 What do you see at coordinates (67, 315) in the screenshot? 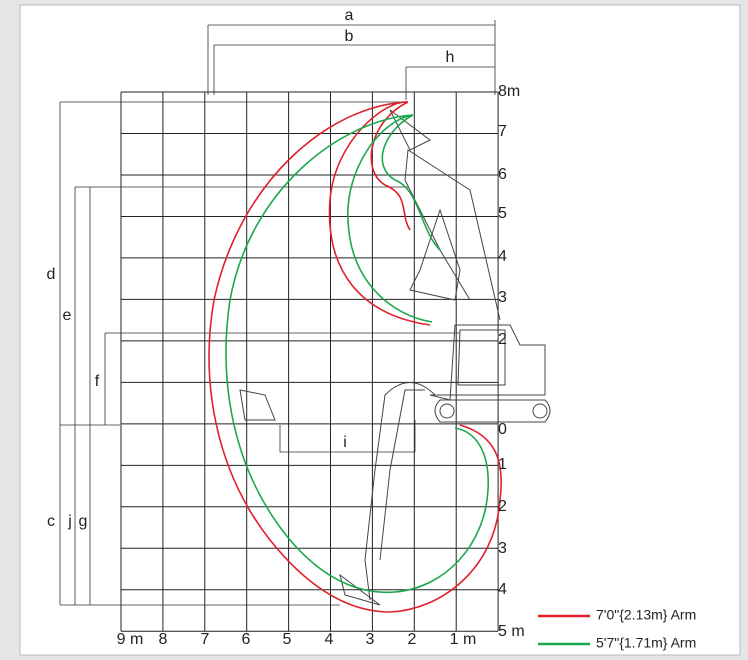
I see `dim-label: e` at bounding box center [67, 315].